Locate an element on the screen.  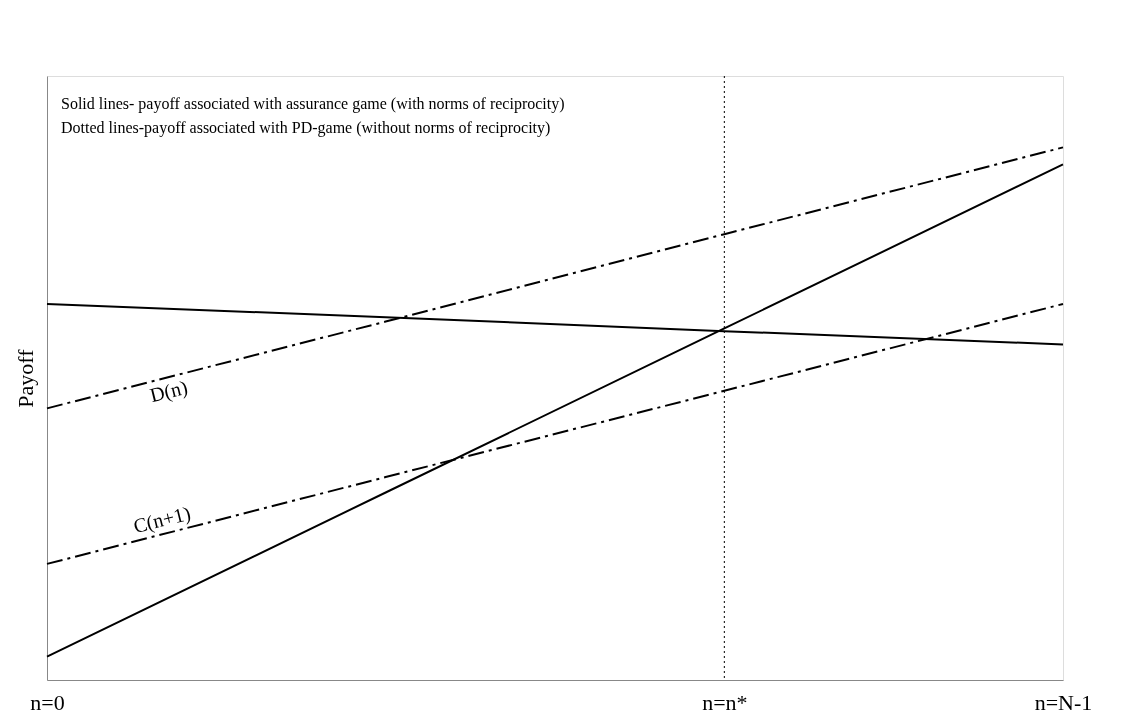
text: D(n) is located at coordinates (168, 391).